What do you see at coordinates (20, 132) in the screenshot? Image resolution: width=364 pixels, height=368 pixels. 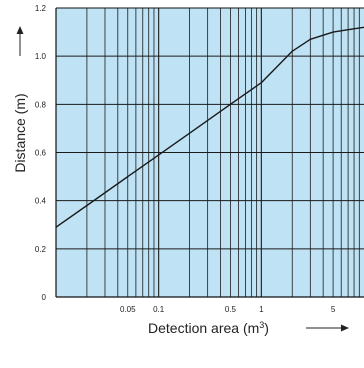 I see `y-axis-label: Distance (m)` at bounding box center [20, 132].